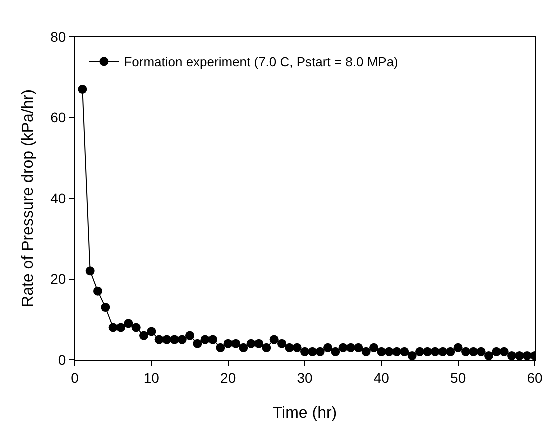 This screenshot has width=549, height=435. Describe the element at coordinates (382, 378) in the screenshot. I see `x-tick-label: 40` at that location.